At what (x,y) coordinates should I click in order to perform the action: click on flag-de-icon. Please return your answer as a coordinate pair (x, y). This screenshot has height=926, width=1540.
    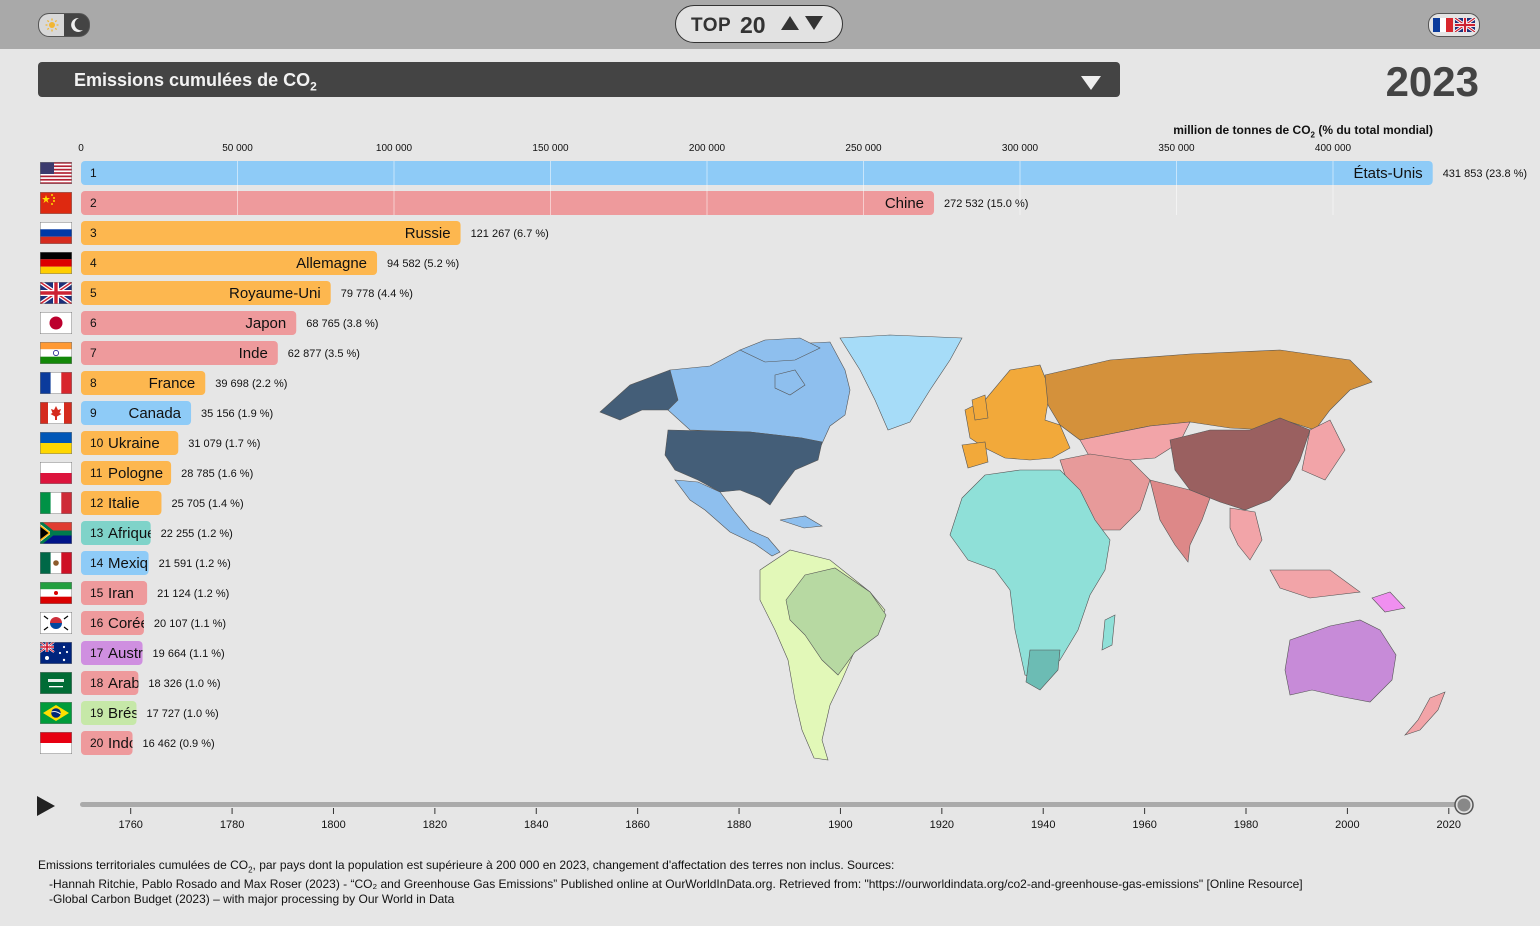
    Looking at the image, I should click on (56, 263).